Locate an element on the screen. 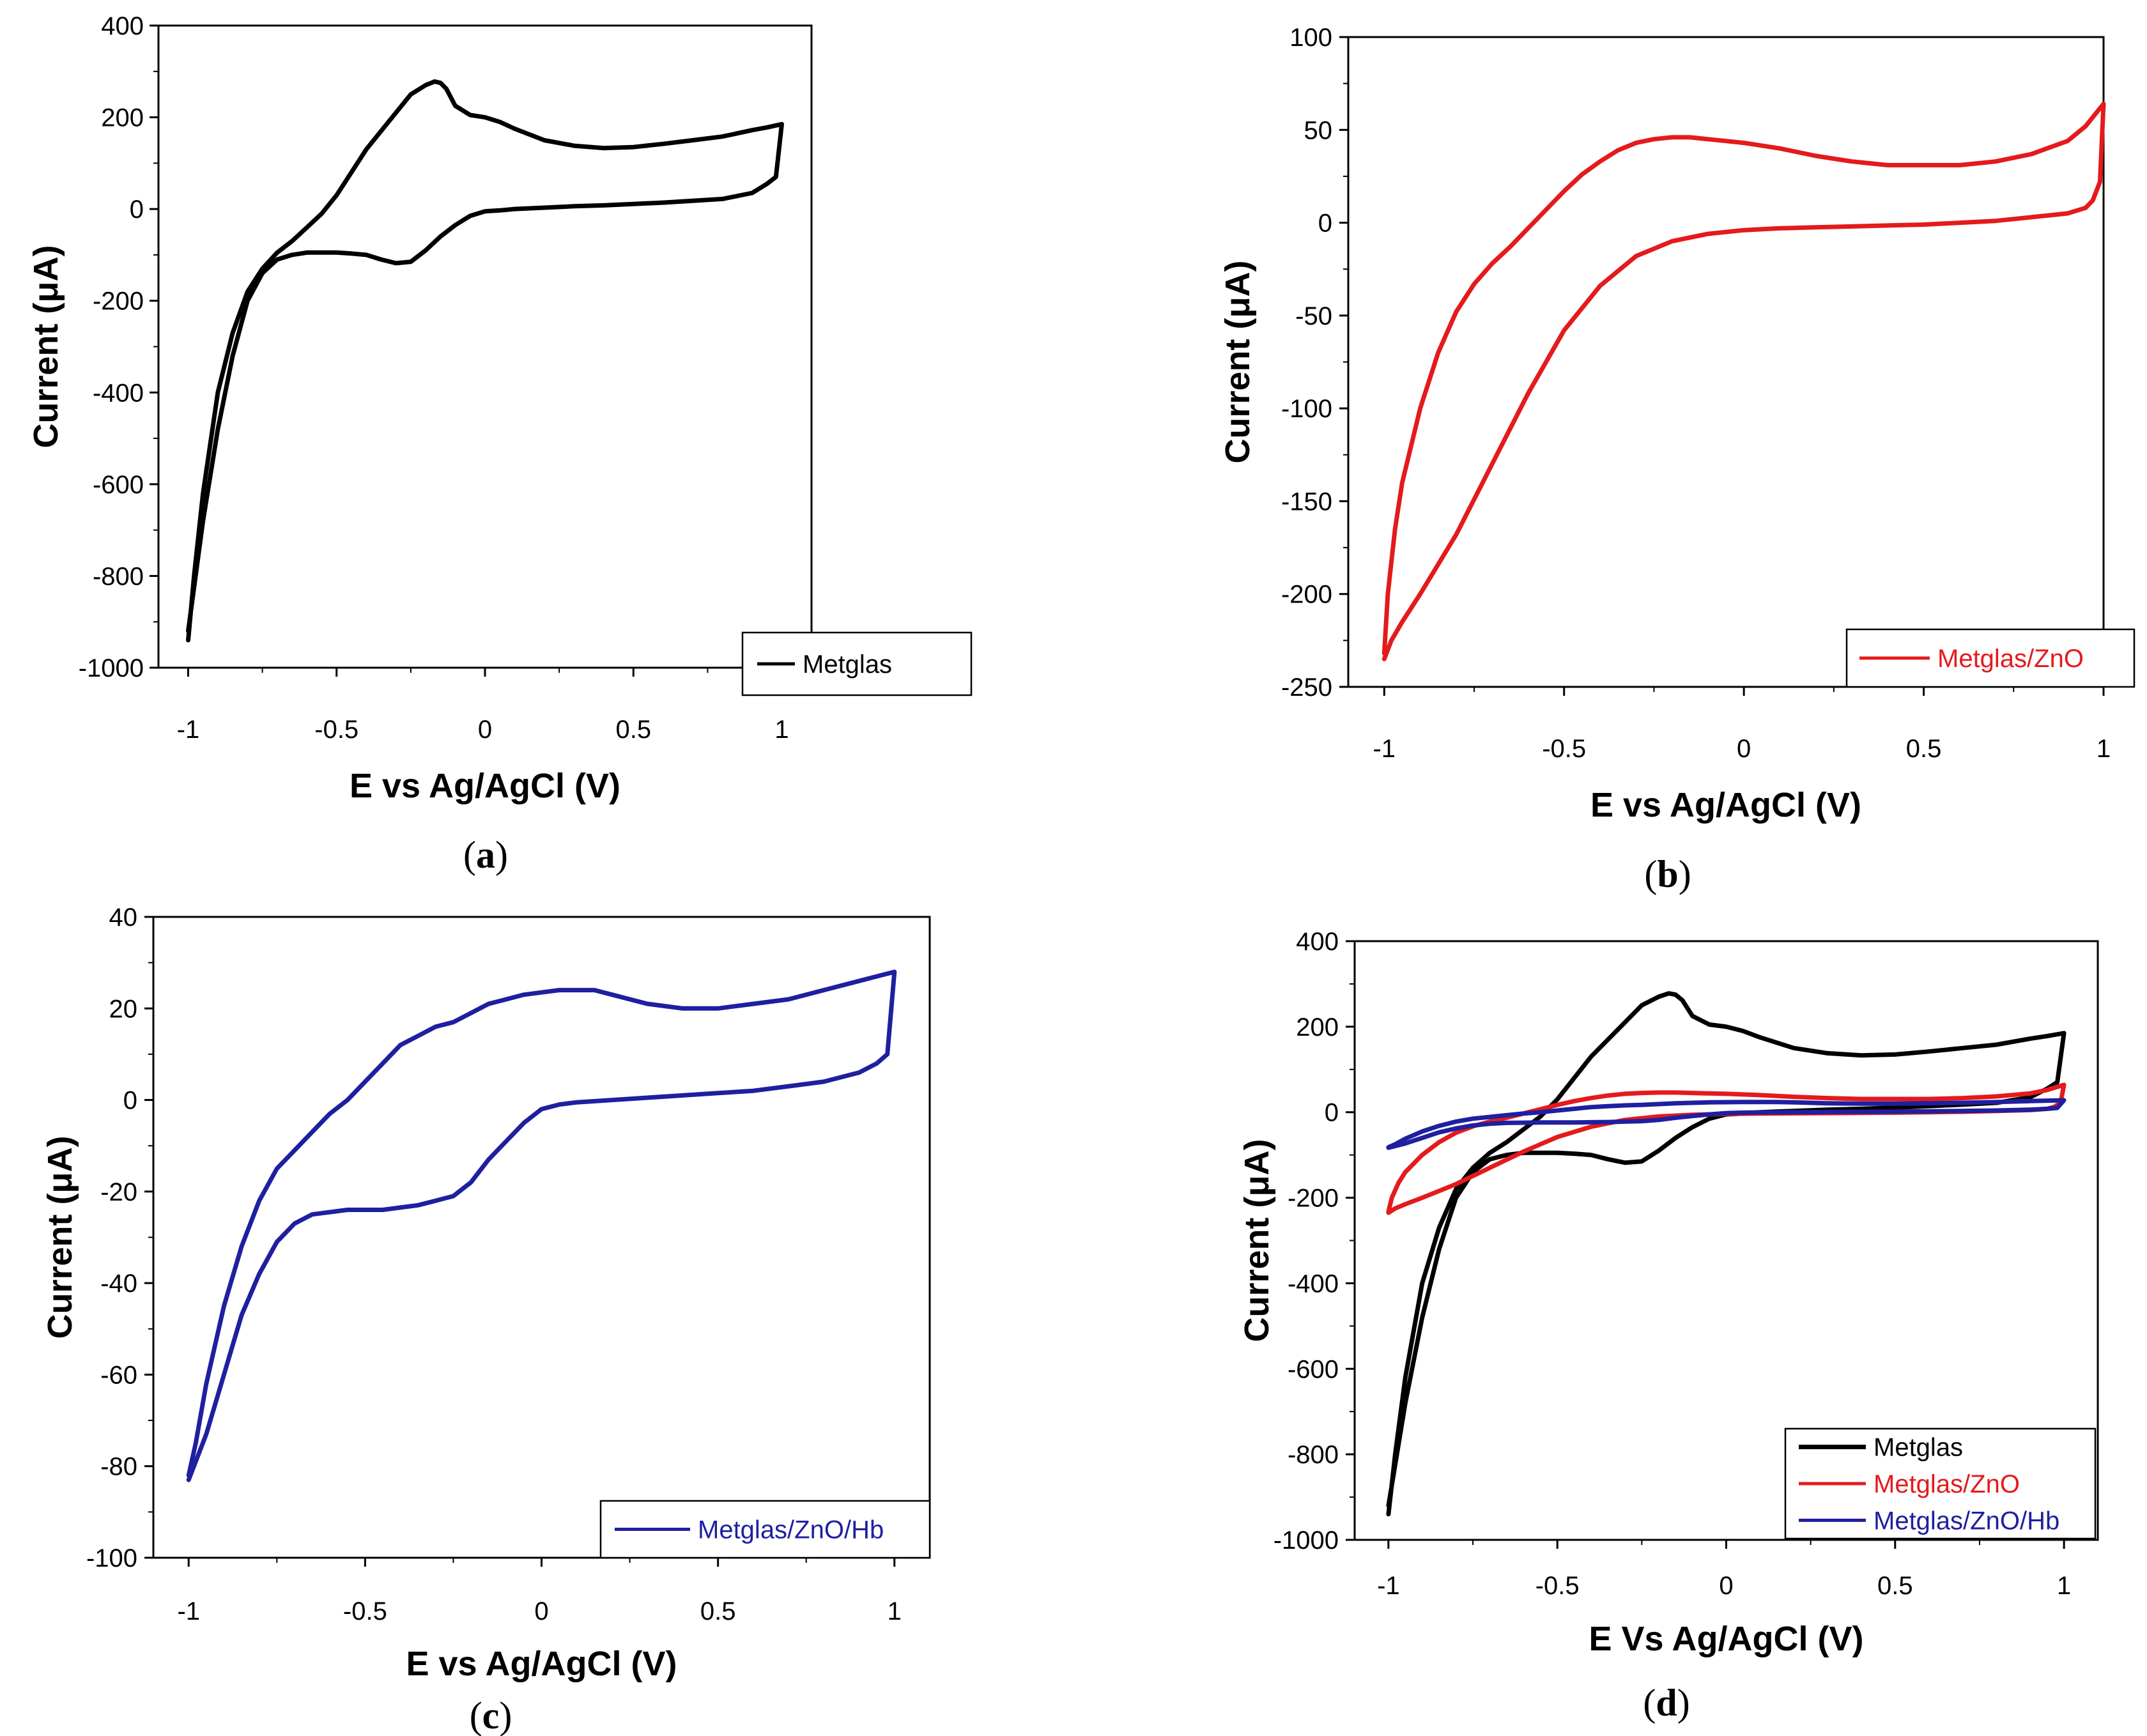 The image size is (2147, 1736). legend: Metglas/ZnO/Hb is located at coordinates (765, 1529).